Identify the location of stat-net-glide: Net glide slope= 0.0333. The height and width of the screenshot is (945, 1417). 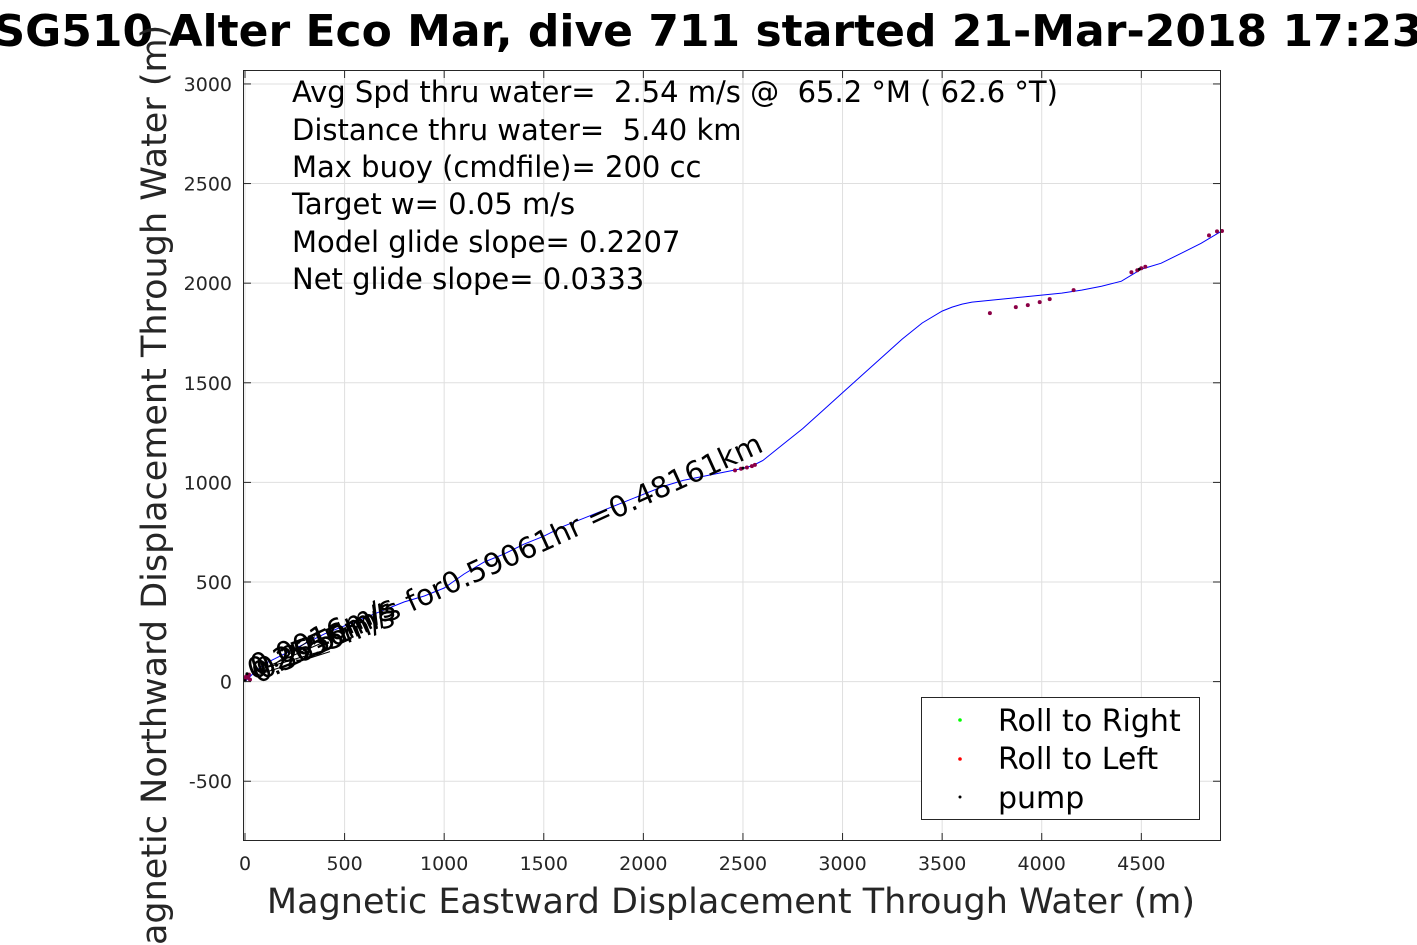
(468, 279).